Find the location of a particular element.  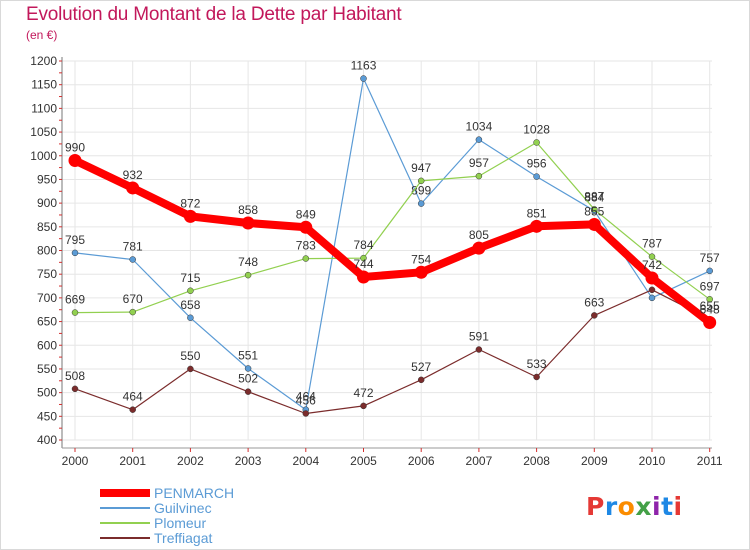

y-tick-label: 1000 is located at coordinates (43, 156).